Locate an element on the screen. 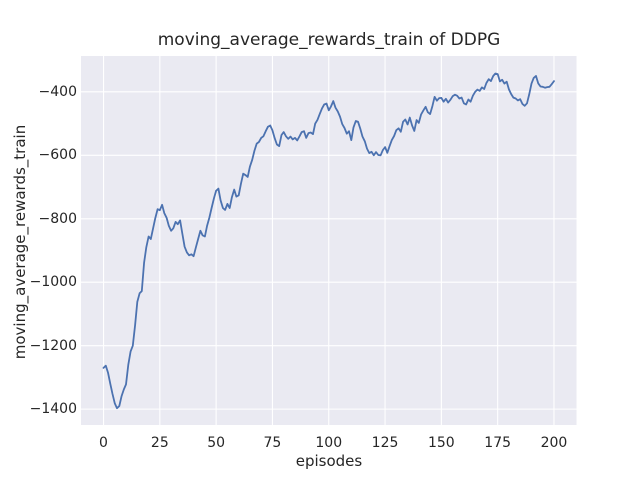 The height and width of the screenshot is (480, 640). y-tick-label: −1400 is located at coordinates (53, 409).